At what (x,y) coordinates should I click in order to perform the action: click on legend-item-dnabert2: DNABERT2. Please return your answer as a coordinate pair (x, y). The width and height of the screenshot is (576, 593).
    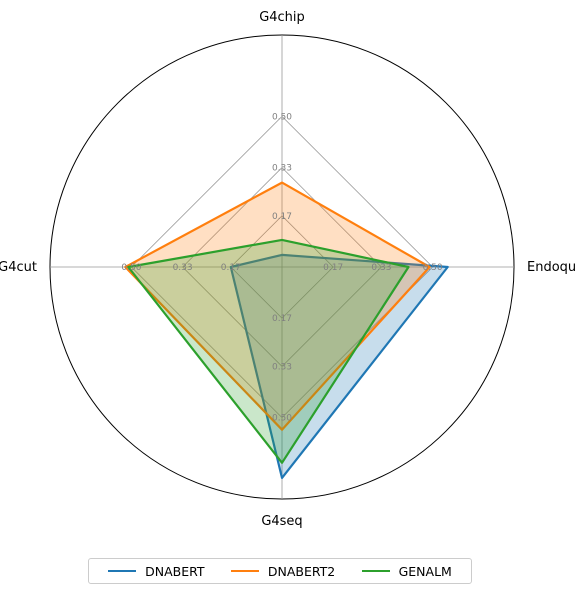
    Looking at the image, I should click on (283, 571).